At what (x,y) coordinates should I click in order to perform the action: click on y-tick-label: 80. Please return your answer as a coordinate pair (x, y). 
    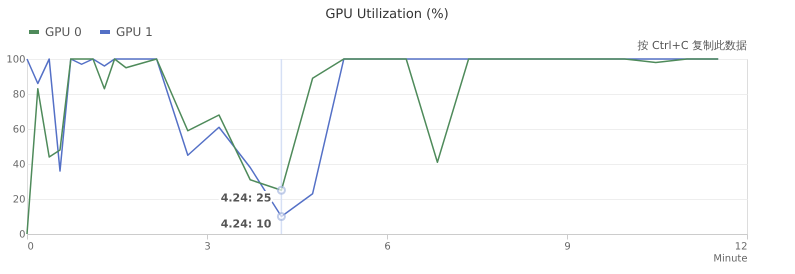
    Looking at the image, I should click on (19, 95).